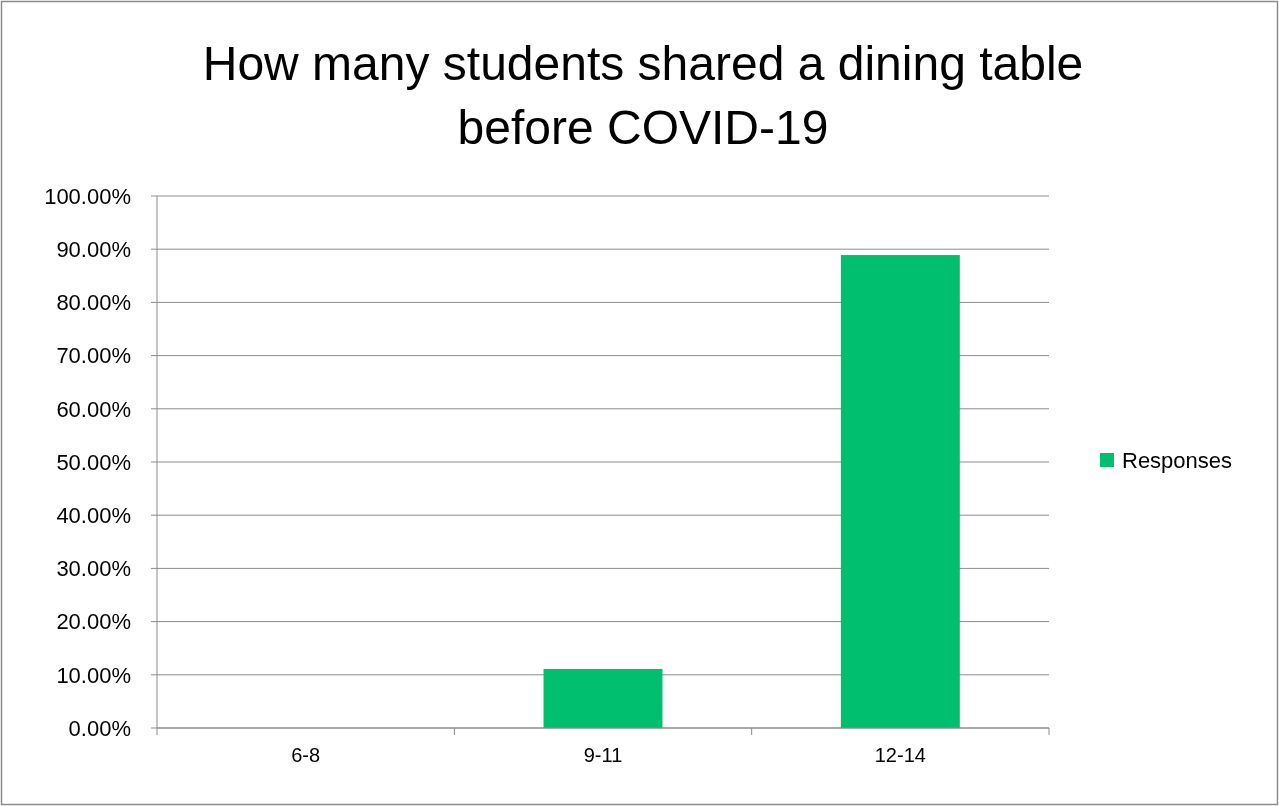 This screenshot has width=1279, height=806. Describe the element at coordinates (93, 569) in the screenshot. I see `y-tick-label: 30.00%` at that location.